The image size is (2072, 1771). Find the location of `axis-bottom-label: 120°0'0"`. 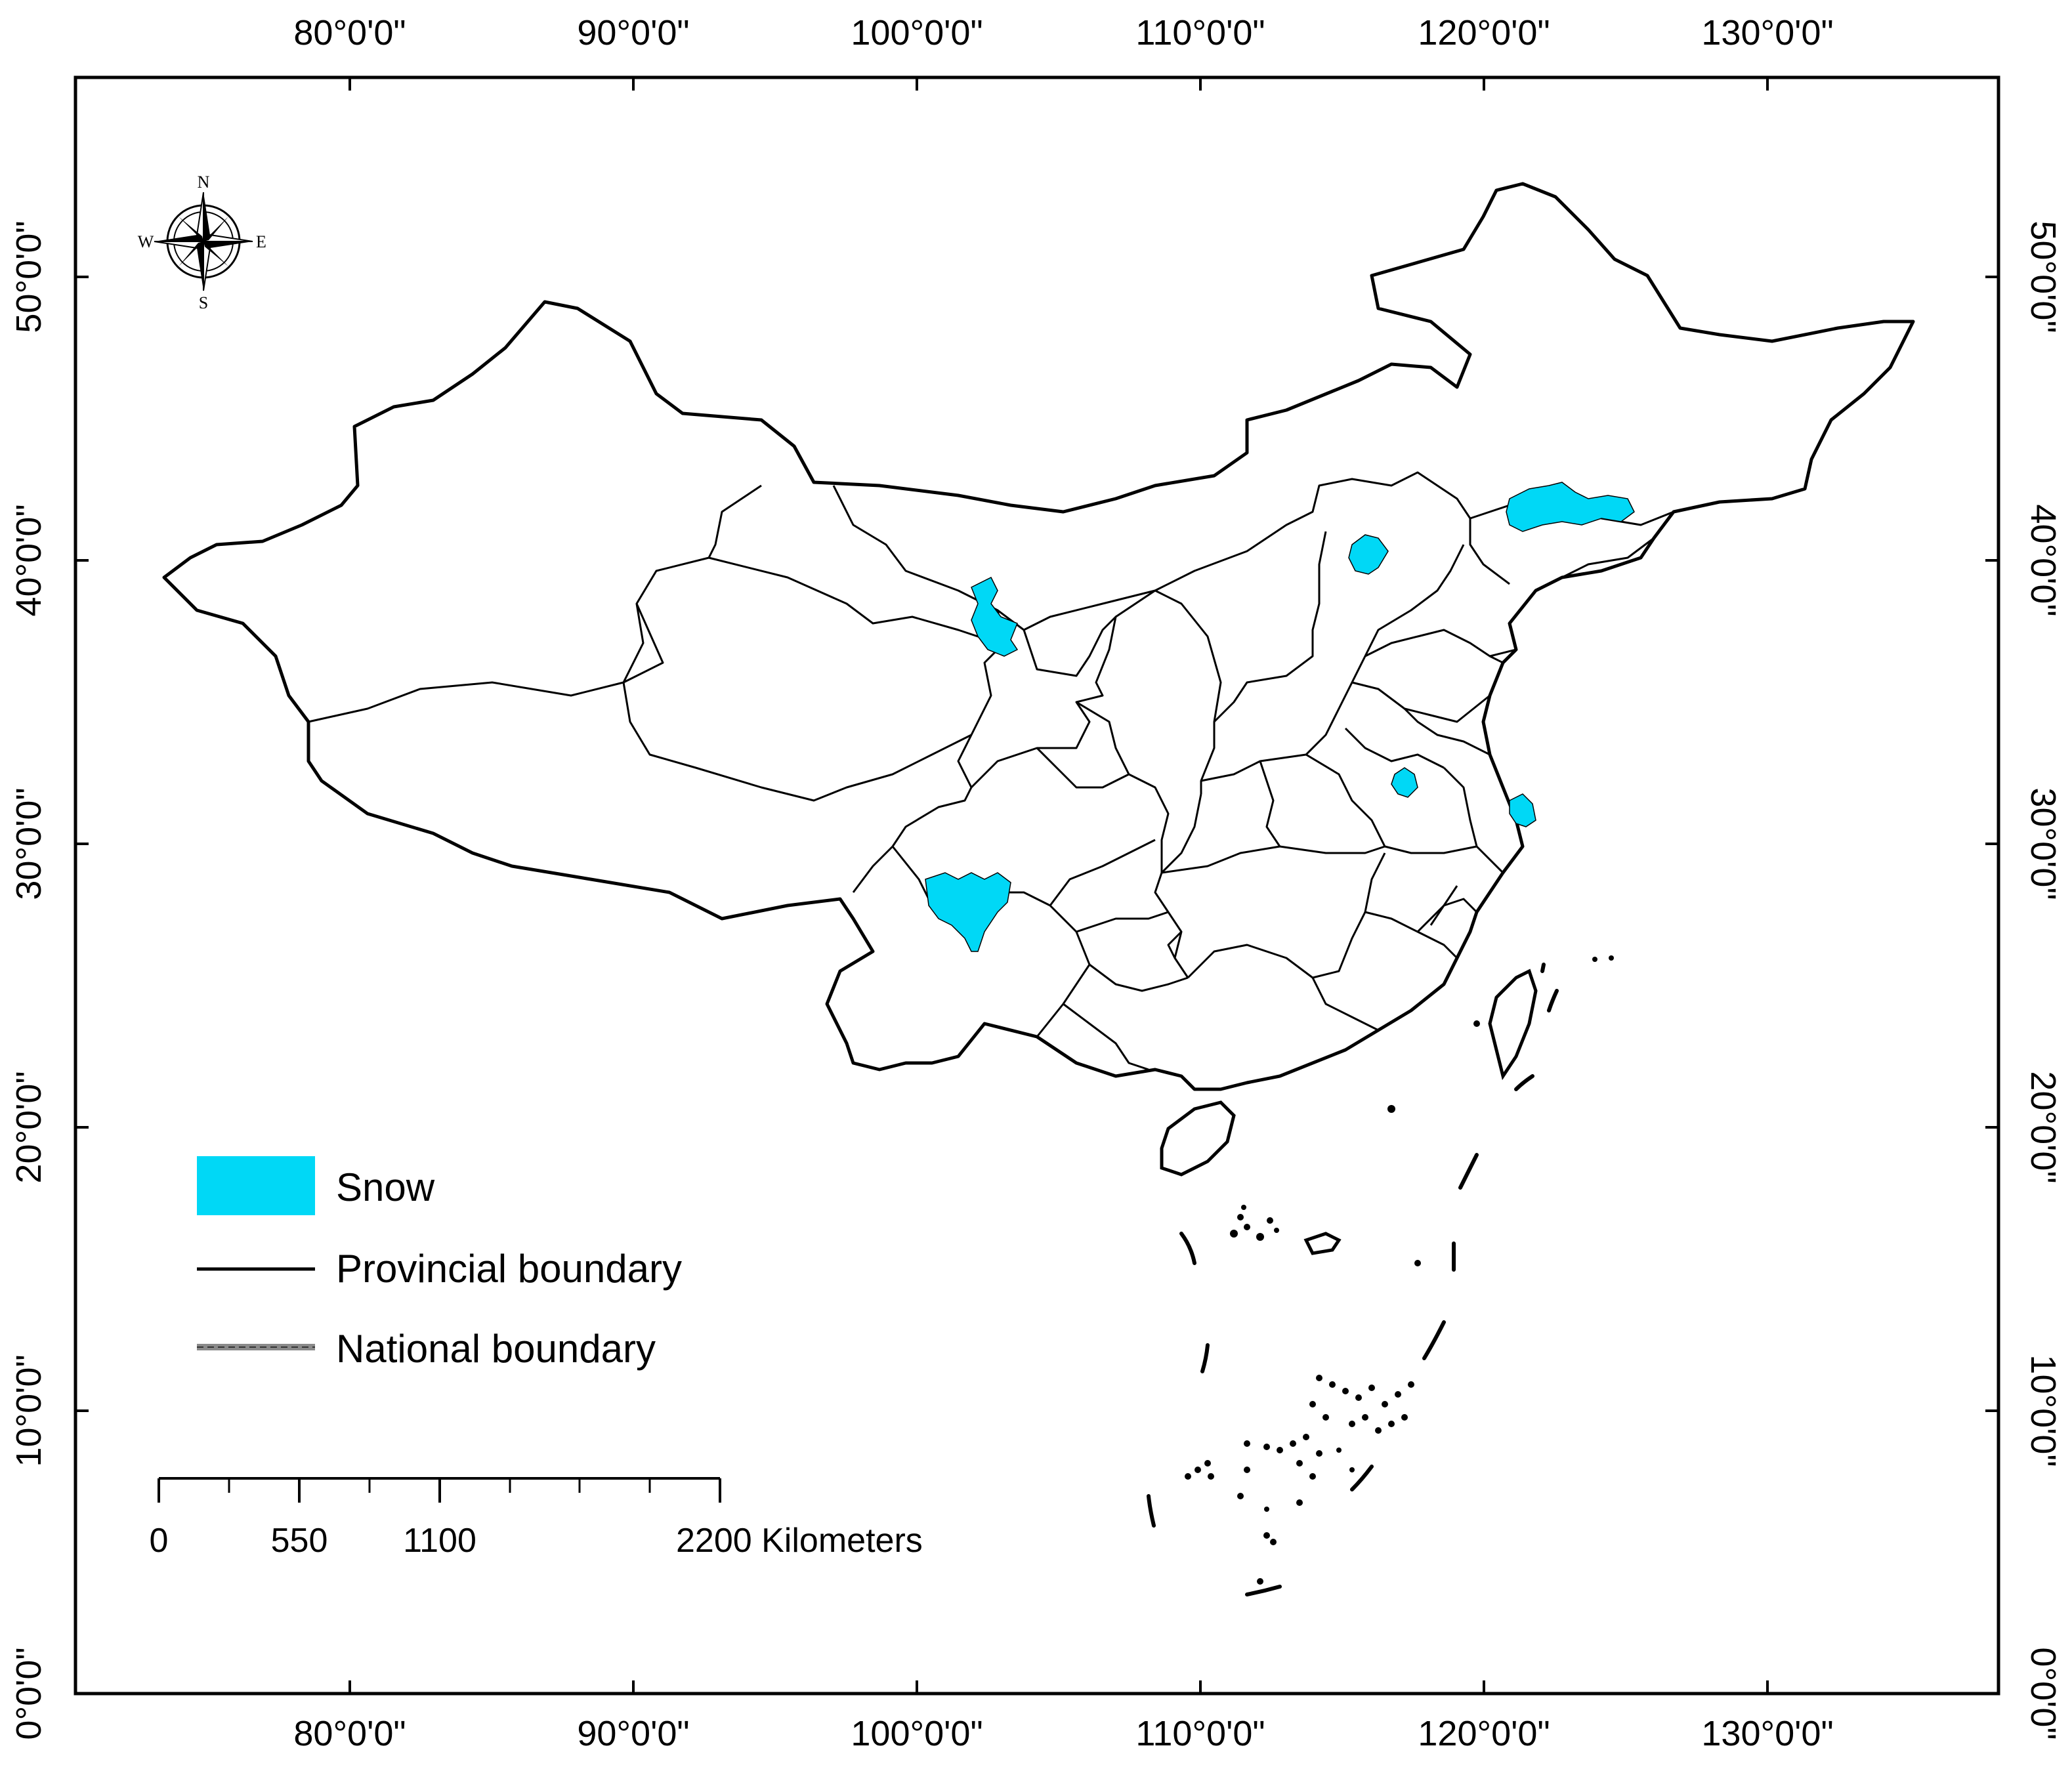

axis-bottom-label: 120°0'0" is located at coordinates (1484, 1733).